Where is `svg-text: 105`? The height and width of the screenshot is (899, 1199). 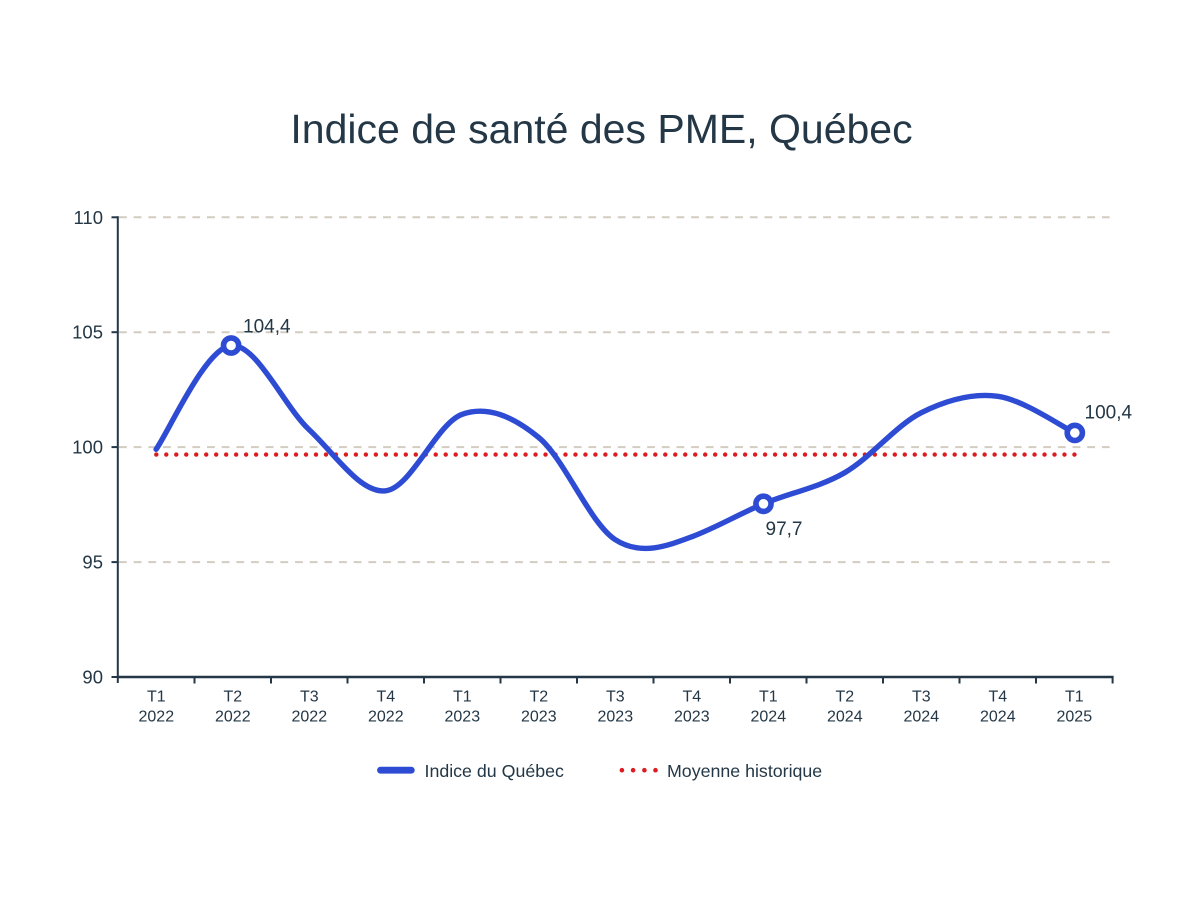 svg-text: 105 is located at coordinates (87, 332).